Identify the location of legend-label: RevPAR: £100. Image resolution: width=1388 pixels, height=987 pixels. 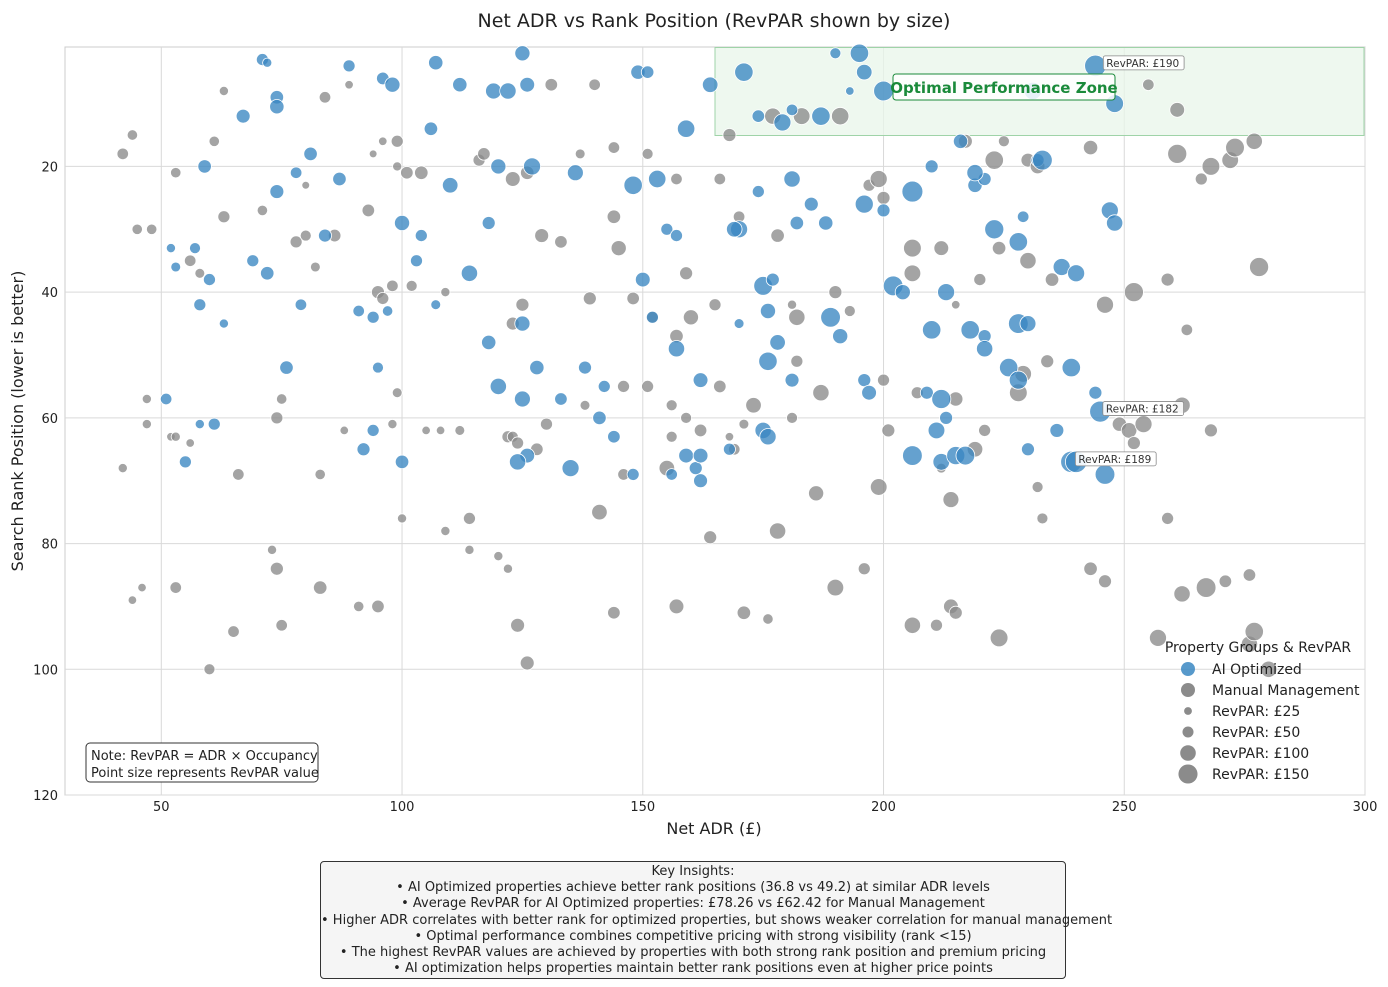
(1260, 754).